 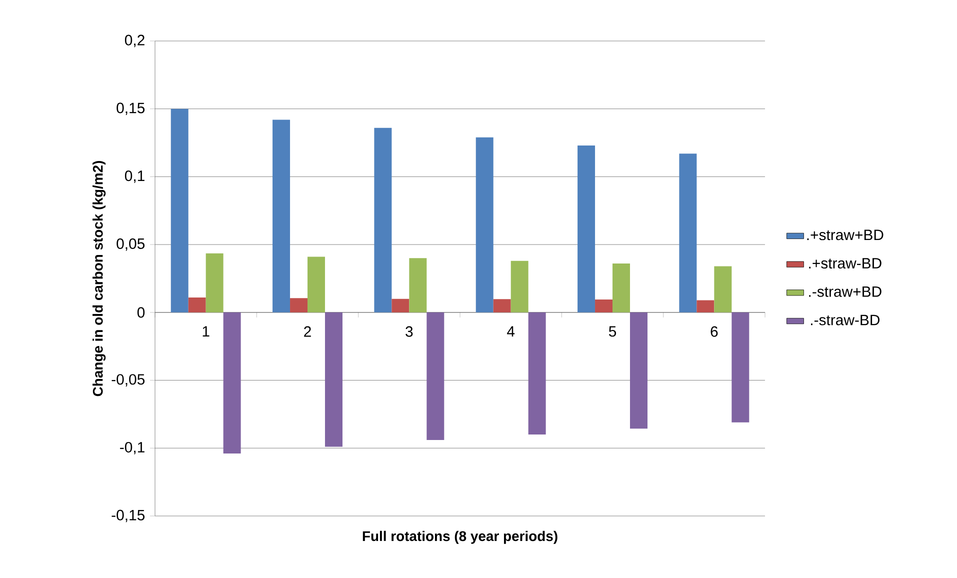 I want to click on x-tick-label: 2, so click(x=307, y=331).